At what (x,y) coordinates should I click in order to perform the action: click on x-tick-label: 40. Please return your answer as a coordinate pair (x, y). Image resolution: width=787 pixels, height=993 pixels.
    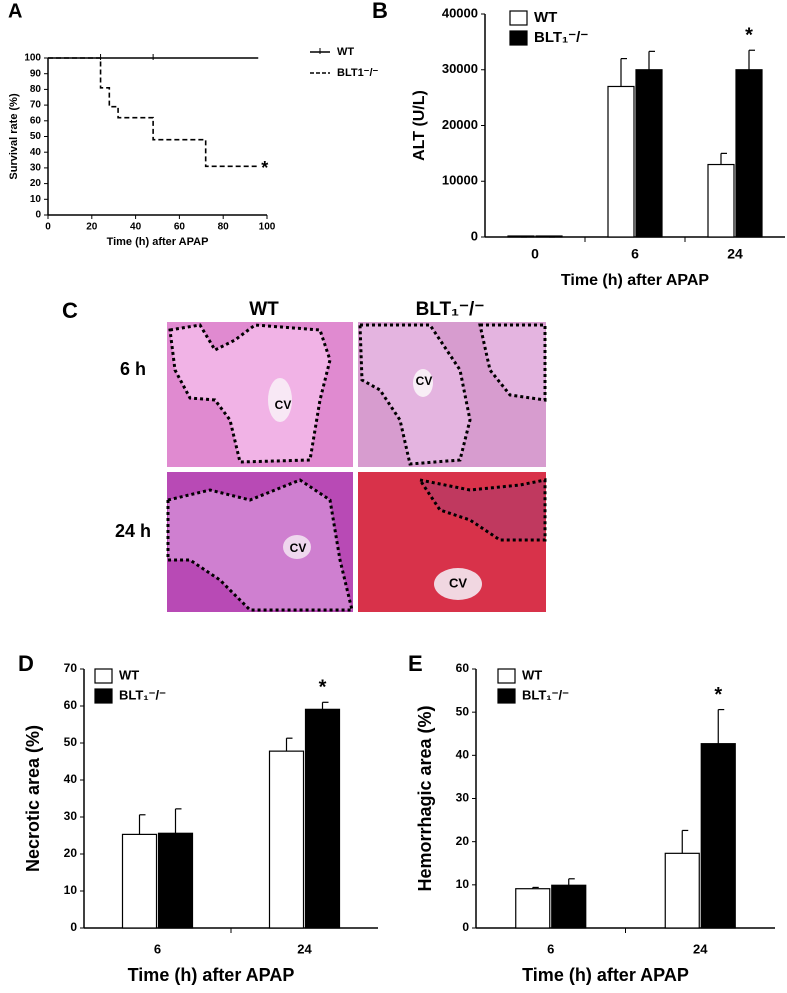
    Looking at the image, I should click on (136, 227).